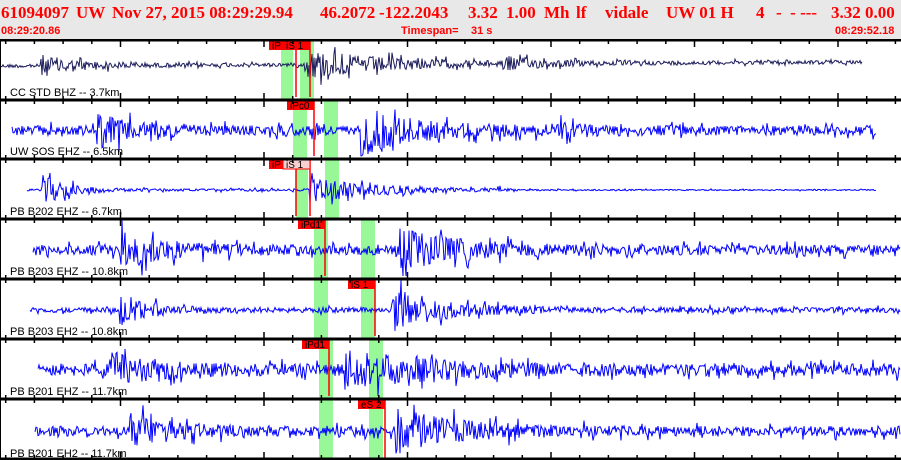 The height and width of the screenshot is (460, 901). I want to click on end-time: 08:29:52.18, so click(865, 31).